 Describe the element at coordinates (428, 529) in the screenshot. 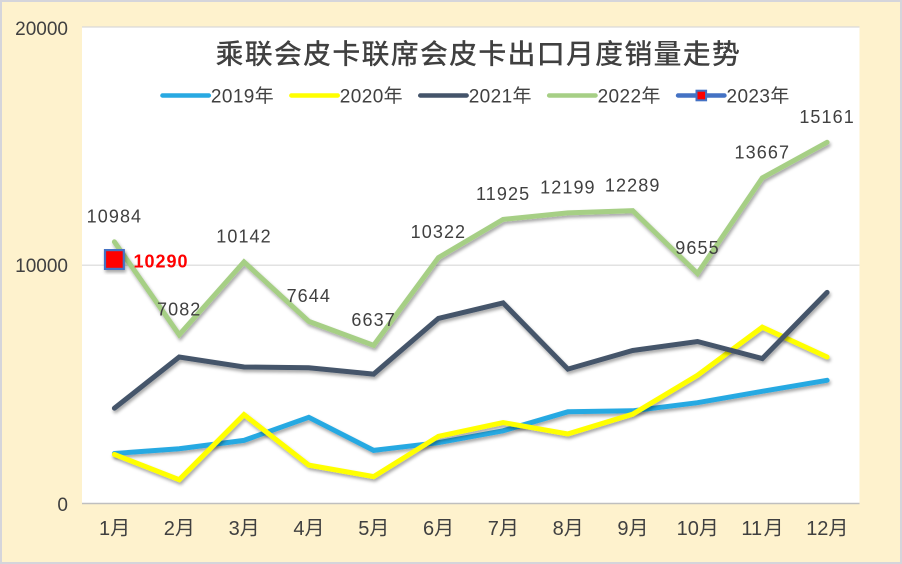

I see `svg-text: 6` at that location.